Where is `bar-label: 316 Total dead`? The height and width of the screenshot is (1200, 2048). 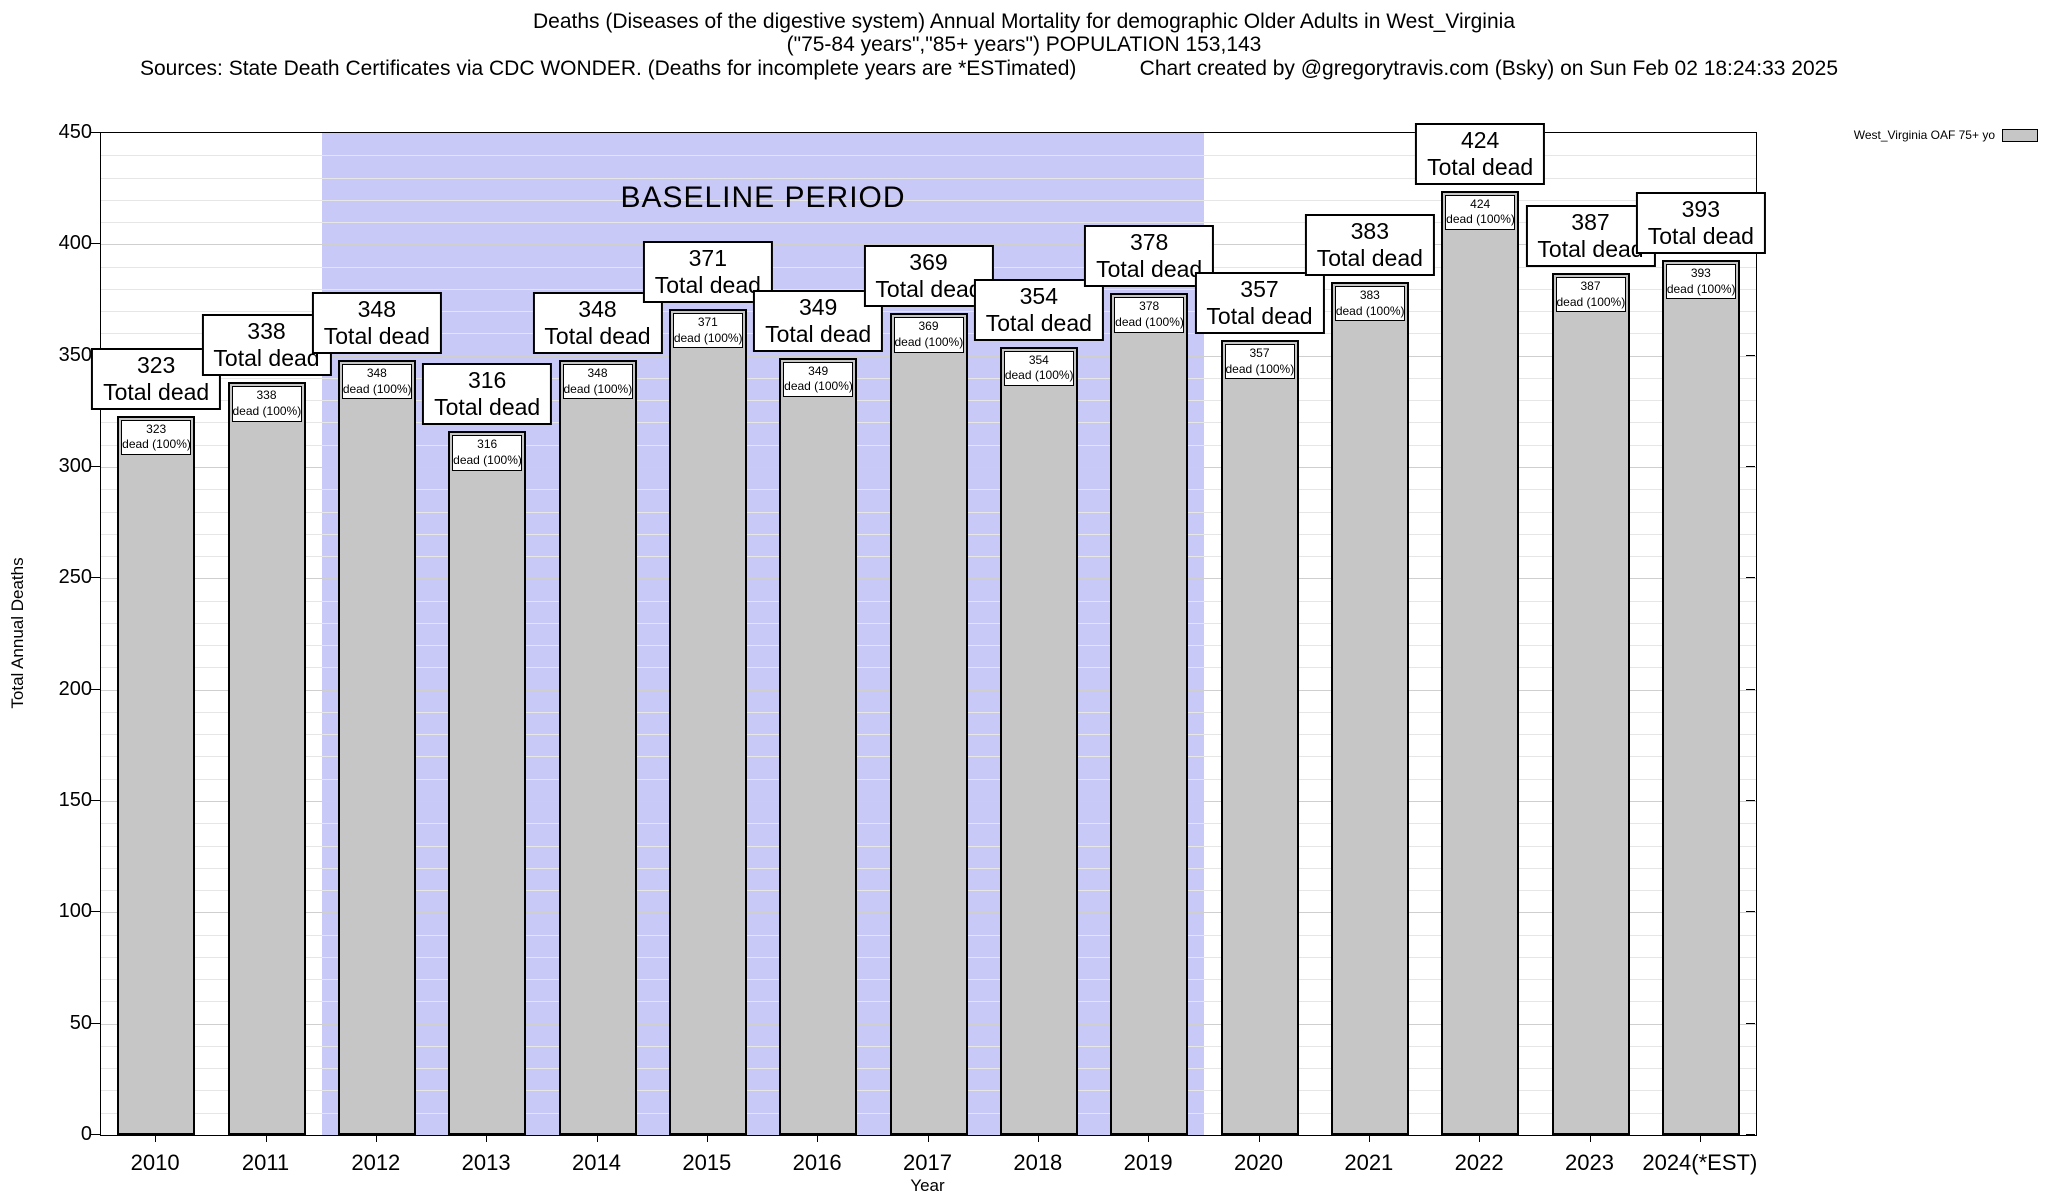 bar-label: 316 Total dead is located at coordinates (487, 394).